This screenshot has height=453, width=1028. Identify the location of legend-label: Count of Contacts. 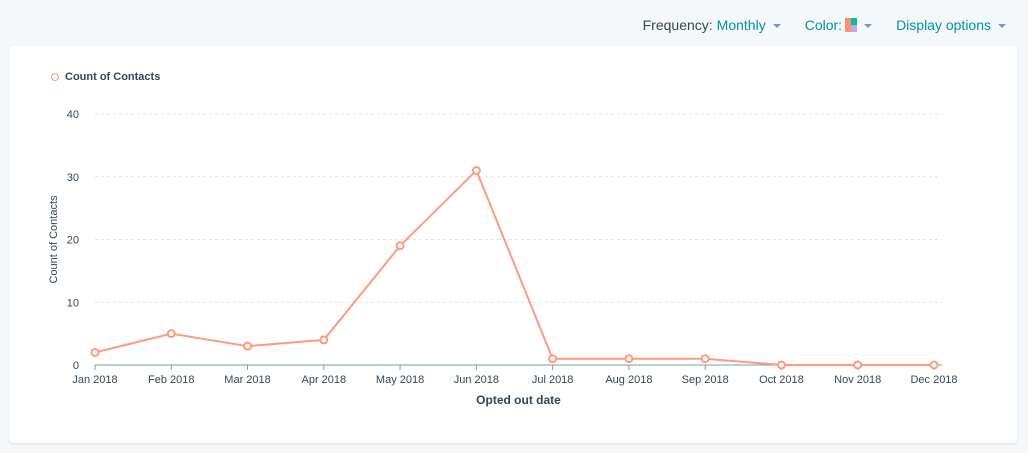
(113, 77).